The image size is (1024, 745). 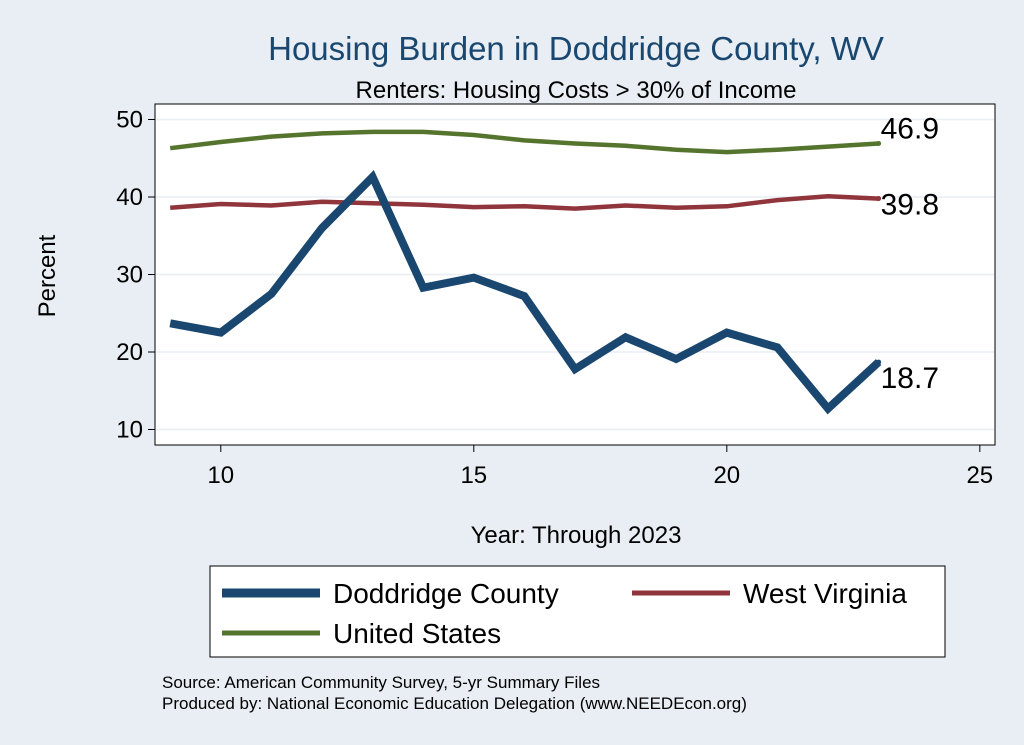 I want to click on legend-box, so click(x=577, y=611).